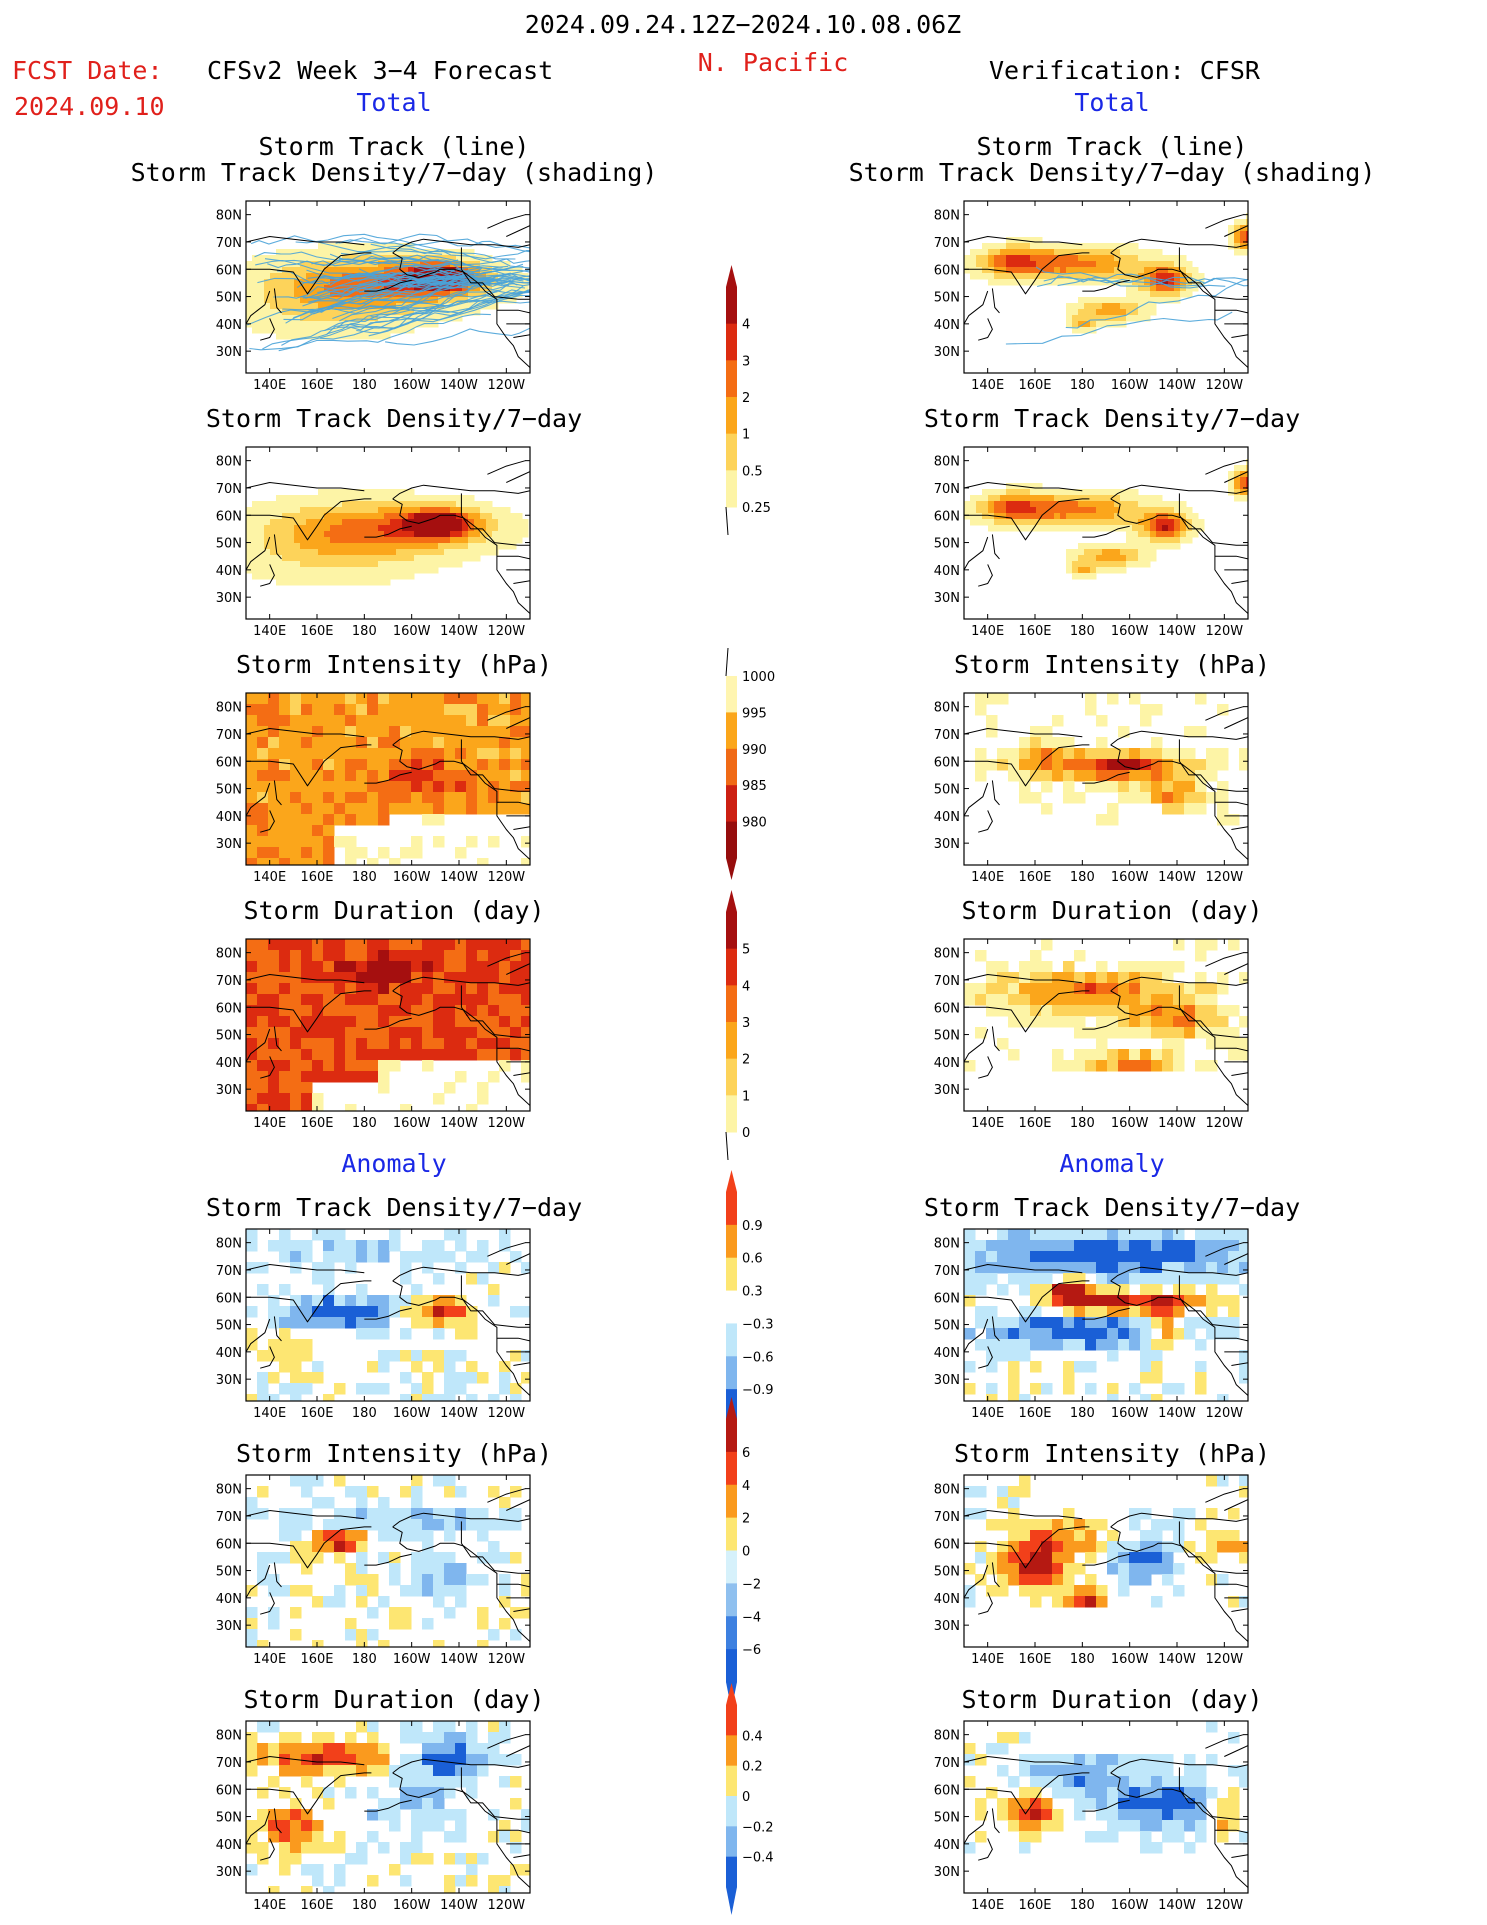 Image resolution: width=1487 pixels, height=1925 pixels. I want to click on forecast-anomaly-label: Anomaly, so click(394, 1163).